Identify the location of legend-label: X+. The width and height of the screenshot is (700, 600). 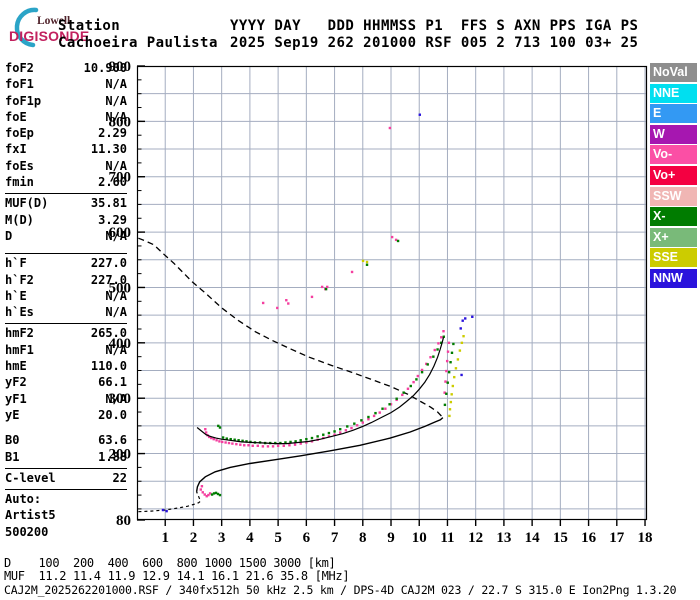
(661, 236).